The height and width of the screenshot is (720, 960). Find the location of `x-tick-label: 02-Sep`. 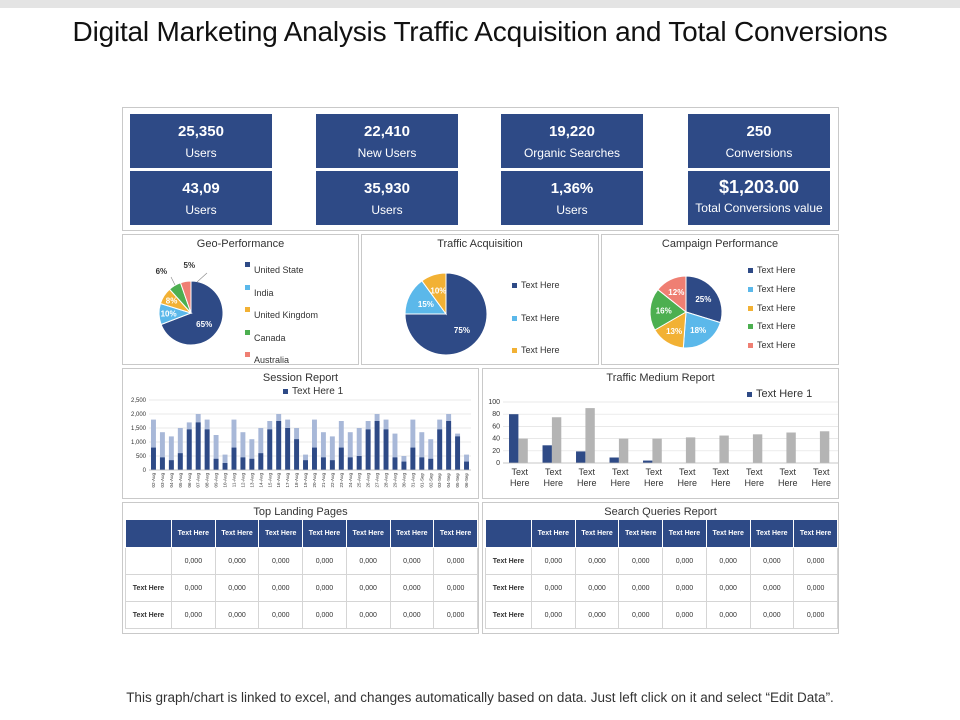

x-tick-label: 02-Sep is located at coordinates (430, 480).